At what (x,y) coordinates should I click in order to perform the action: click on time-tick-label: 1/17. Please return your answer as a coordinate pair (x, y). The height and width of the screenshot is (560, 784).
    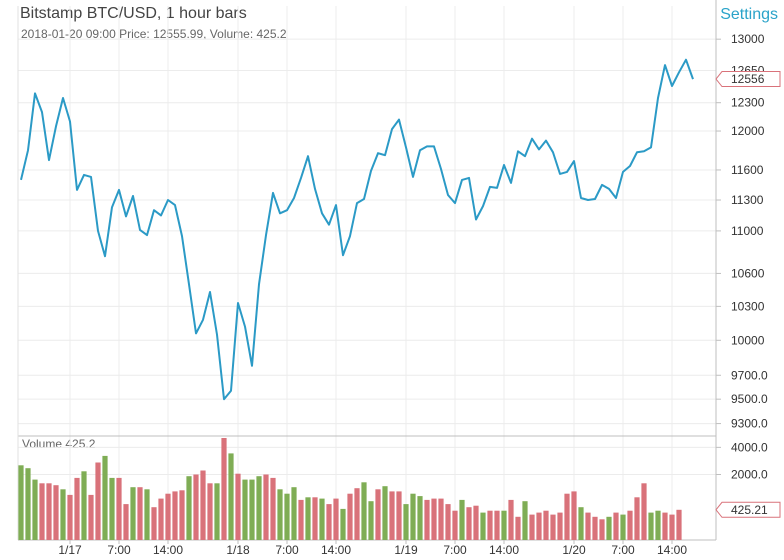
    Looking at the image, I should click on (70, 550).